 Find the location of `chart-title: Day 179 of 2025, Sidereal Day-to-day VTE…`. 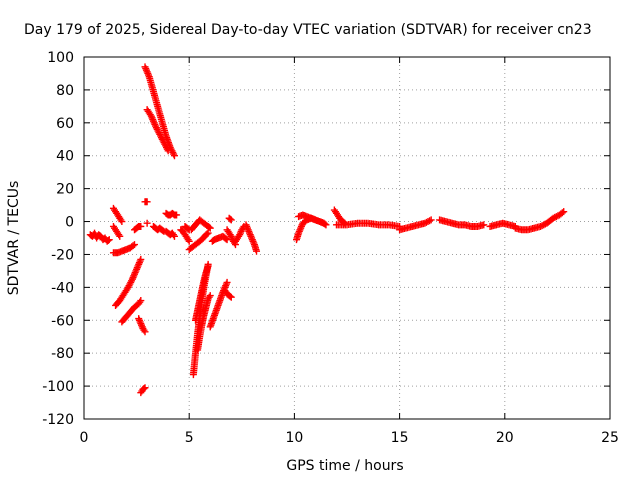

chart-title: Day 179 of 2025, Sidereal Day-to-day VTE… is located at coordinates (308, 30).